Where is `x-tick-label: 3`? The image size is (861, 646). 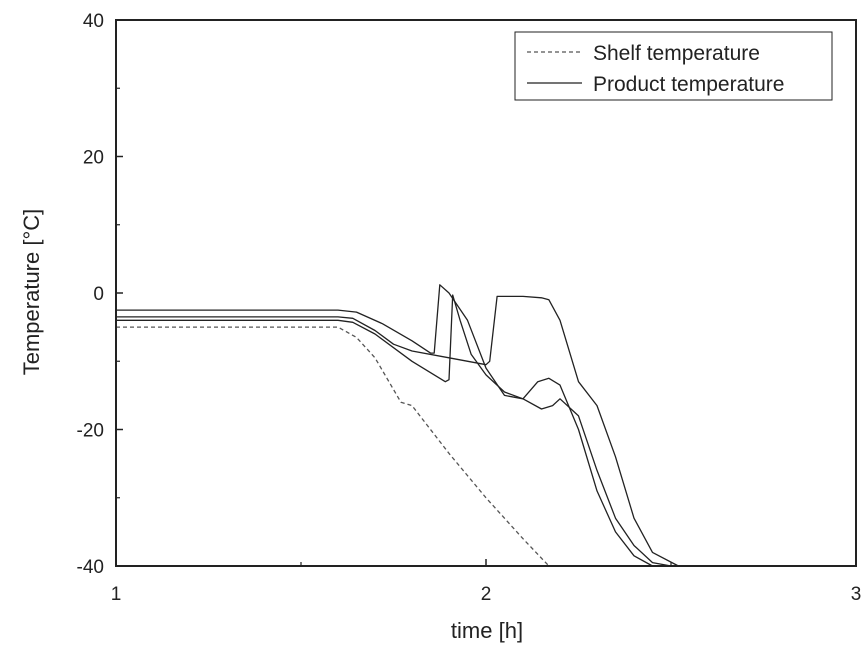 x-tick-label: 3 is located at coordinates (856, 594).